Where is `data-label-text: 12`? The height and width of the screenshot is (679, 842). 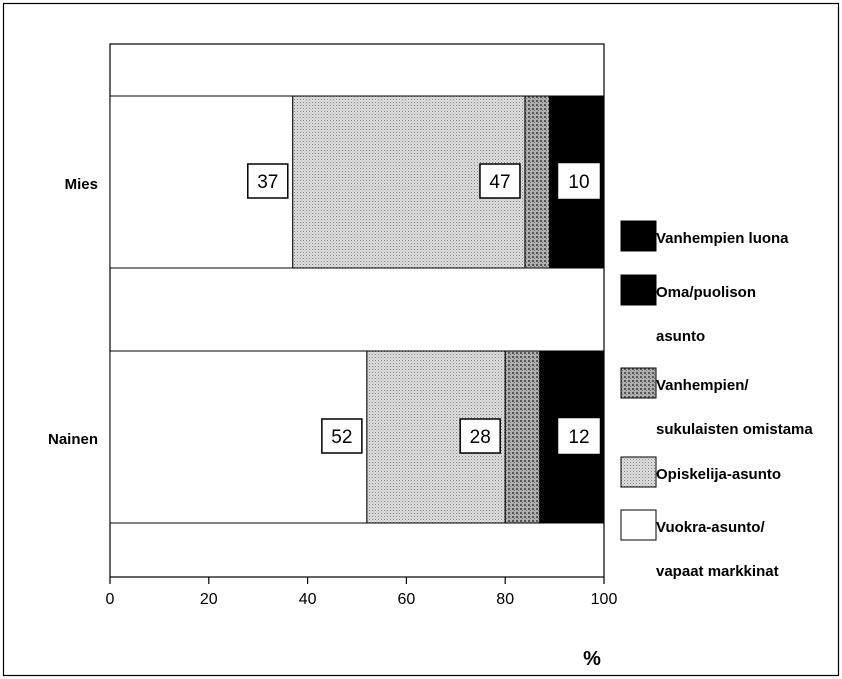
data-label-text: 12 is located at coordinates (578, 437).